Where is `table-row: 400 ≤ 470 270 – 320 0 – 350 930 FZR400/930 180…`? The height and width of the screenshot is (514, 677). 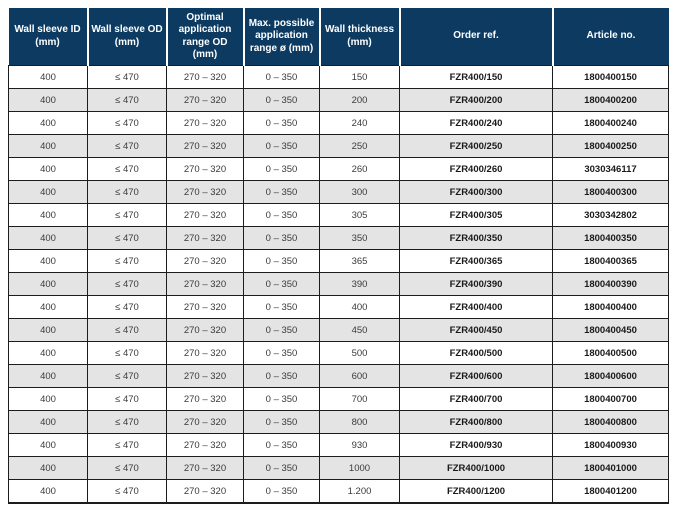 table-row: 400 ≤ 470 270 – 320 0 – 350 930 FZR400/930 180… is located at coordinates (338, 445).